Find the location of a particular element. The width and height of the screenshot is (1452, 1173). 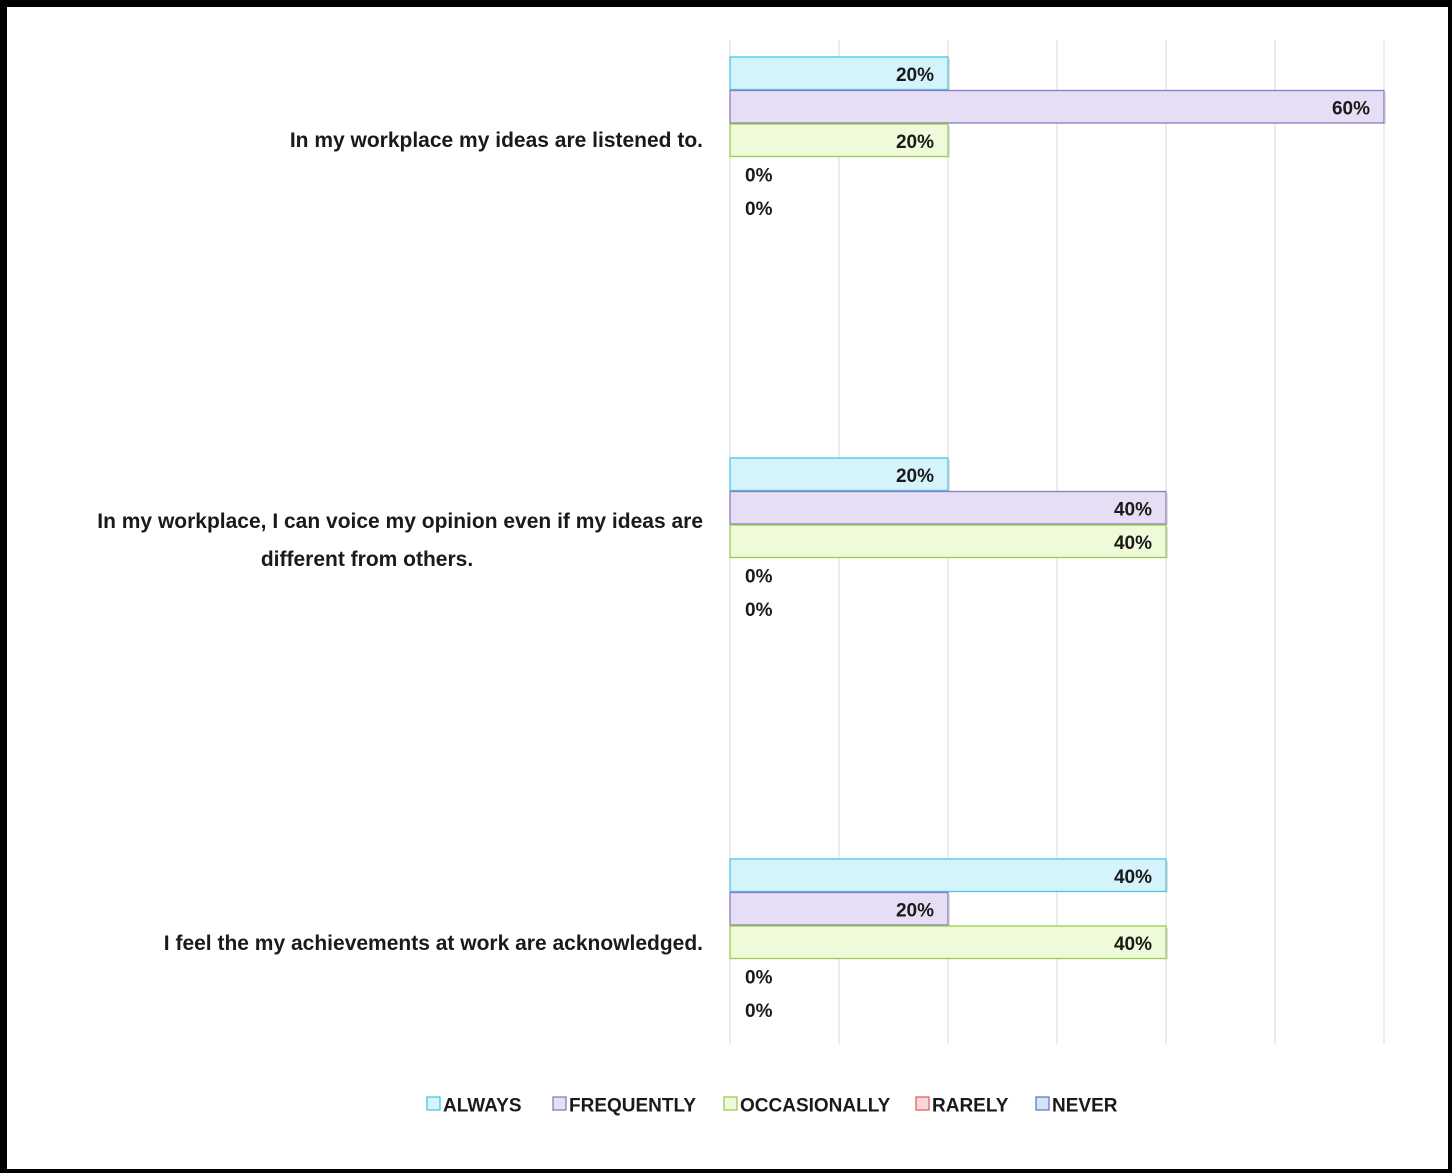

data-label-rarely-1: 0% is located at coordinates (759, 175).